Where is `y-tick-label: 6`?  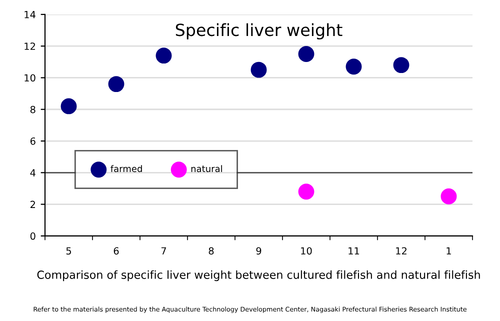 y-tick-label: 6 is located at coordinates (33, 141).